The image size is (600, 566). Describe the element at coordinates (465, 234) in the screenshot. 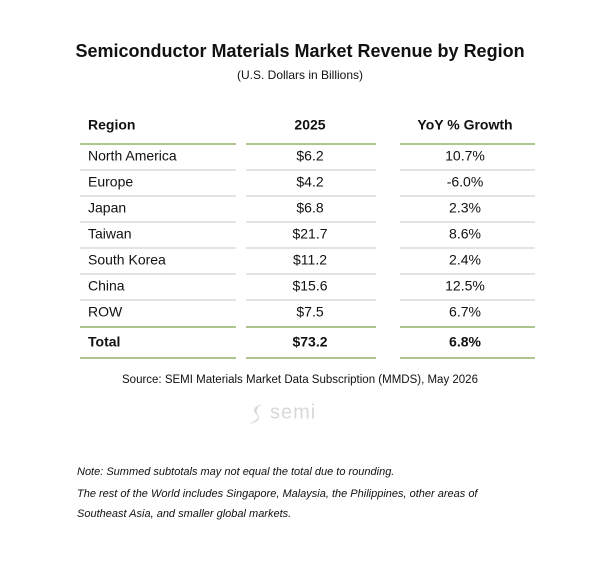

I see `table-cell: 8.6%` at that location.